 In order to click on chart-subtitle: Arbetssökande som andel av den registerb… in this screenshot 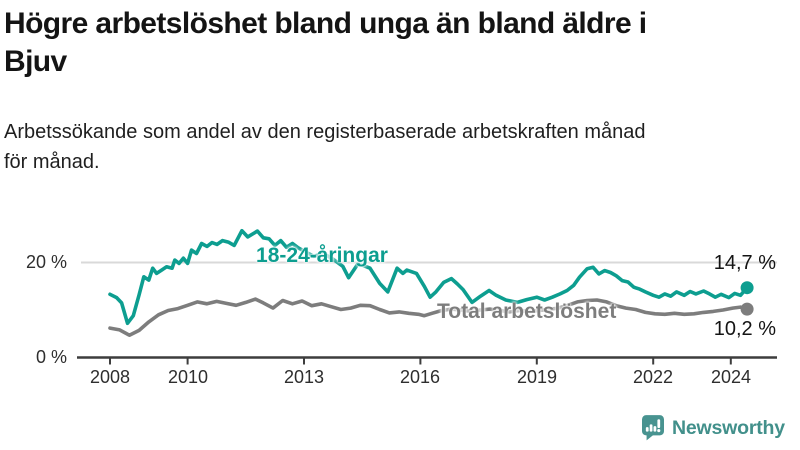, I will do `click(325, 147)`.